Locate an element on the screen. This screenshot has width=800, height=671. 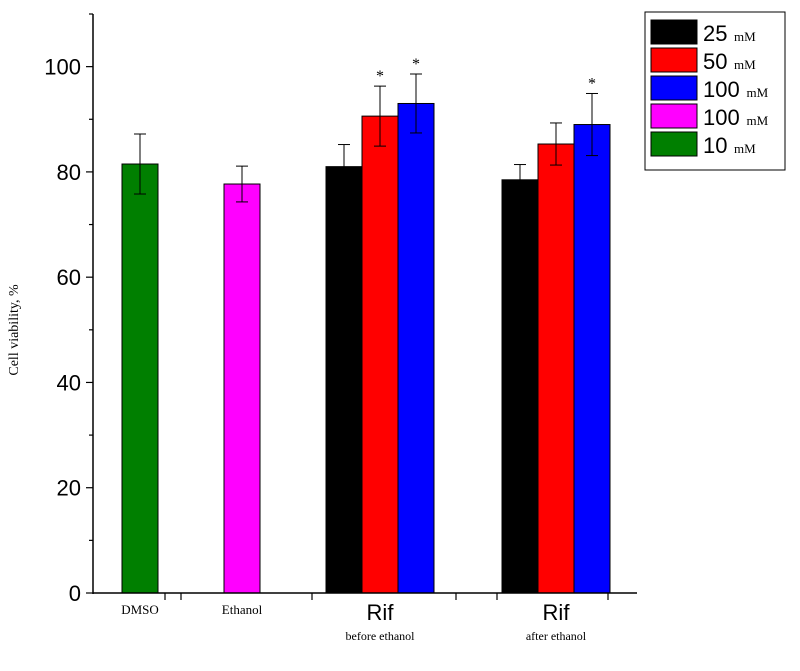
significance-mark-3-2: * is located at coordinates (592, 83).